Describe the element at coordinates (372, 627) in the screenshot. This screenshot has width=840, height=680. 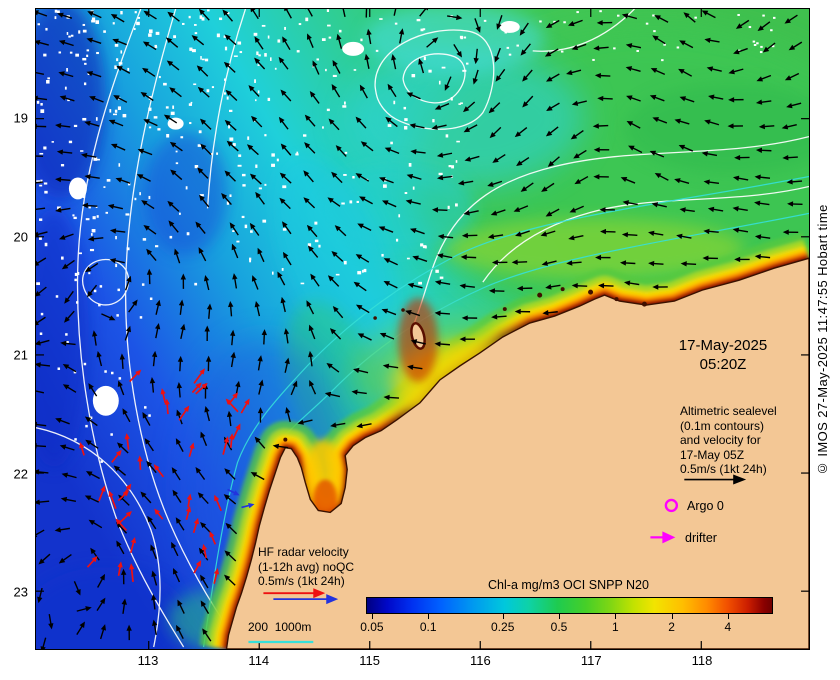
I see `colorbar-tick-label: 0.05` at that location.